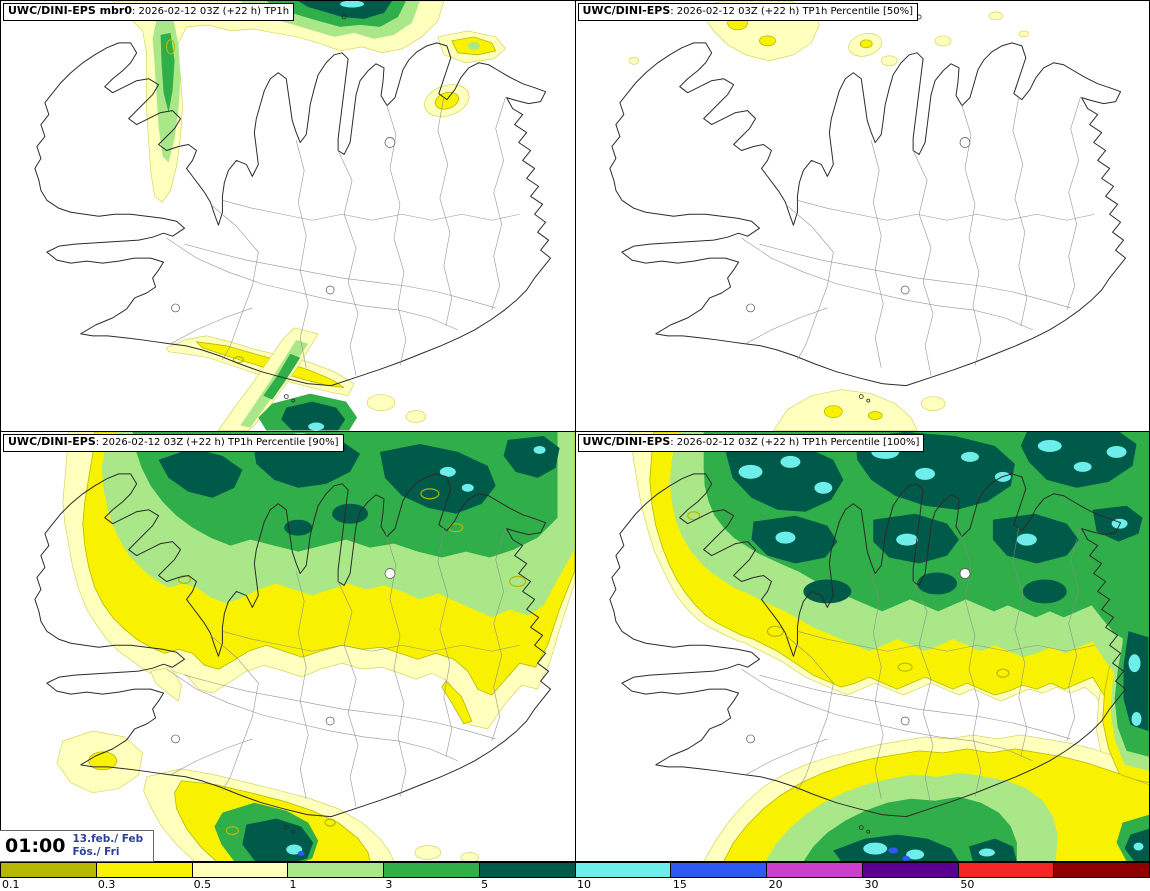 This screenshot has width=1150, height=891. Describe the element at coordinates (584, 884) in the screenshot. I see `colorbar-label: 10` at that location.